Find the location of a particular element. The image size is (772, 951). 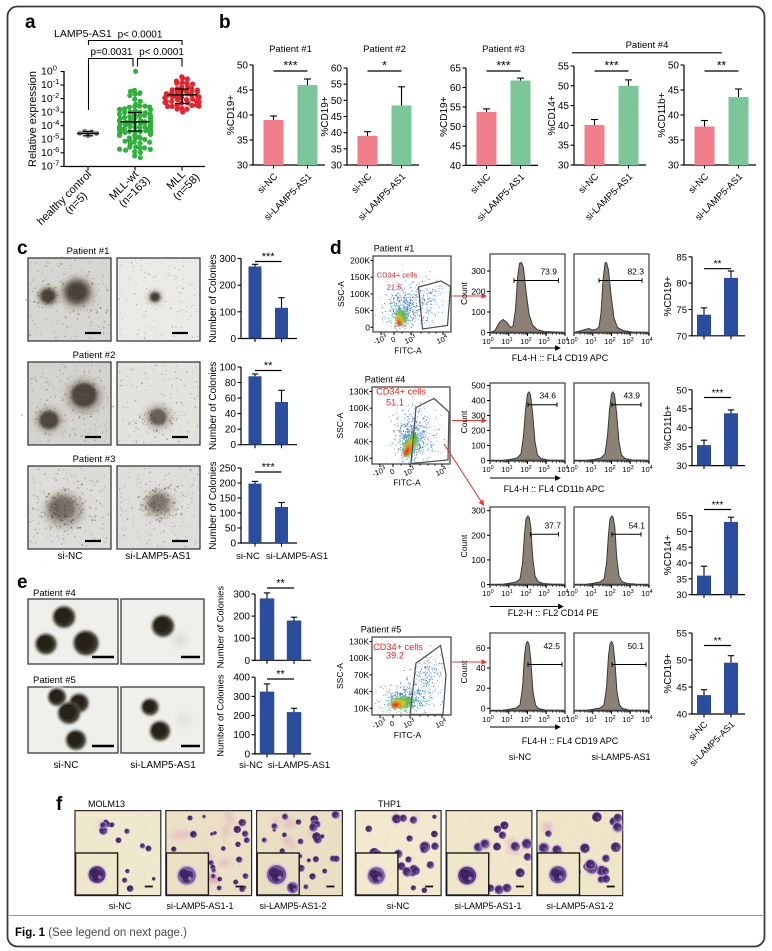

svg-text: SSC-A is located at coordinates (340, 425).